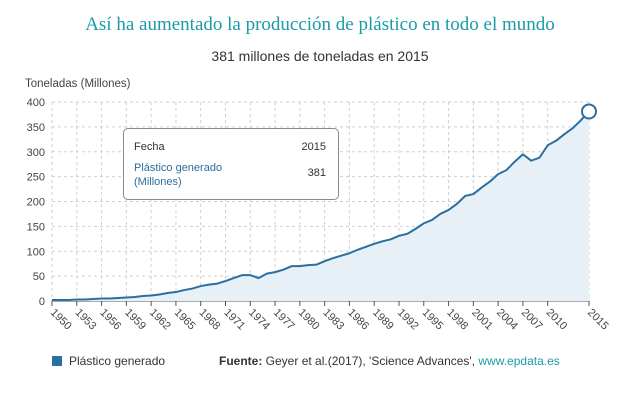  What do you see at coordinates (36, 103) in the screenshot?
I see `y-tick-label: 400` at bounding box center [36, 103].